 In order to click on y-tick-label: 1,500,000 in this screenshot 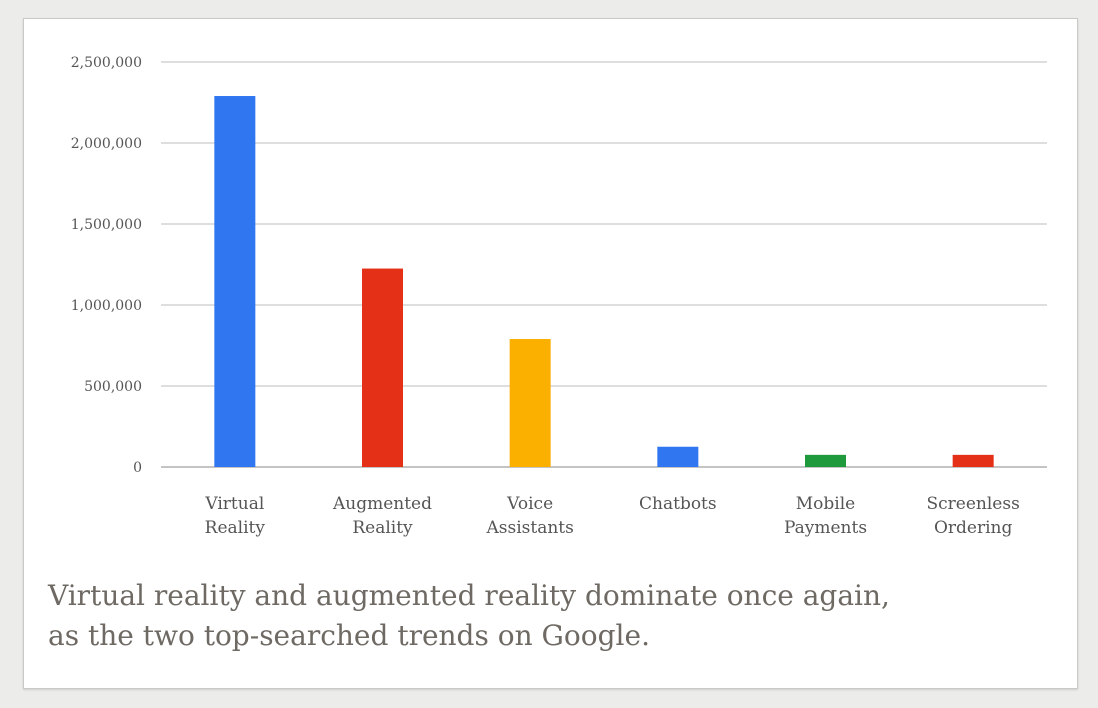, I will do `click(106, 225)`.